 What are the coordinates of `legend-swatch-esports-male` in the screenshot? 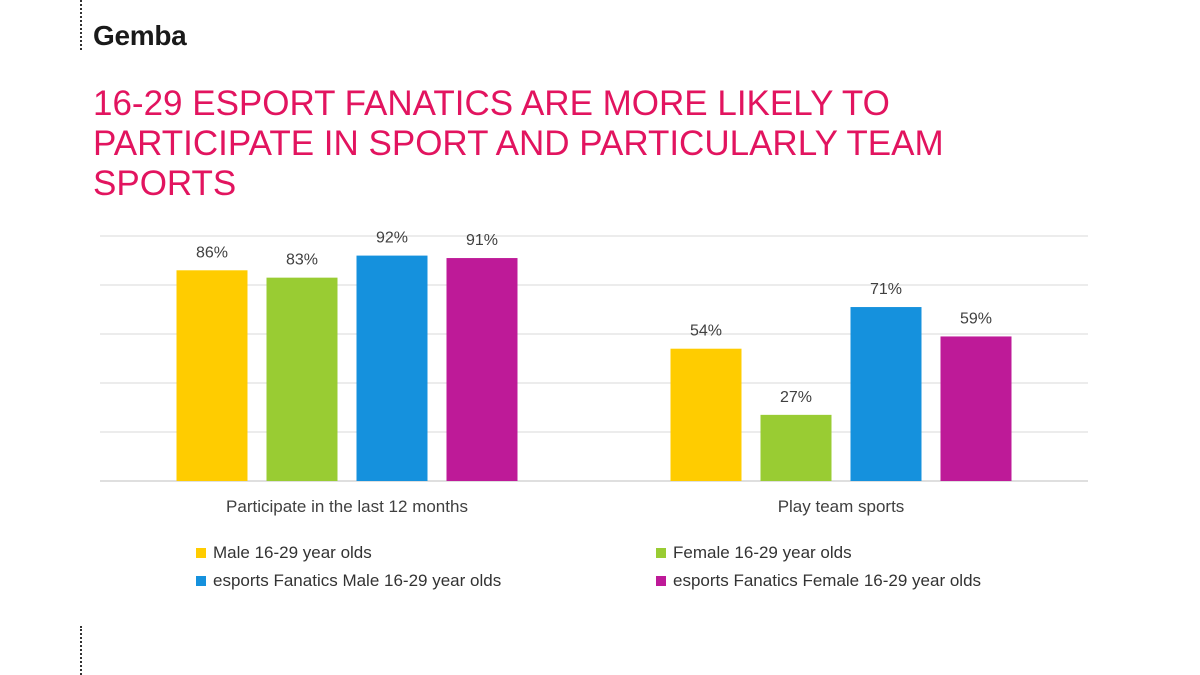 It's located at (201, 581).